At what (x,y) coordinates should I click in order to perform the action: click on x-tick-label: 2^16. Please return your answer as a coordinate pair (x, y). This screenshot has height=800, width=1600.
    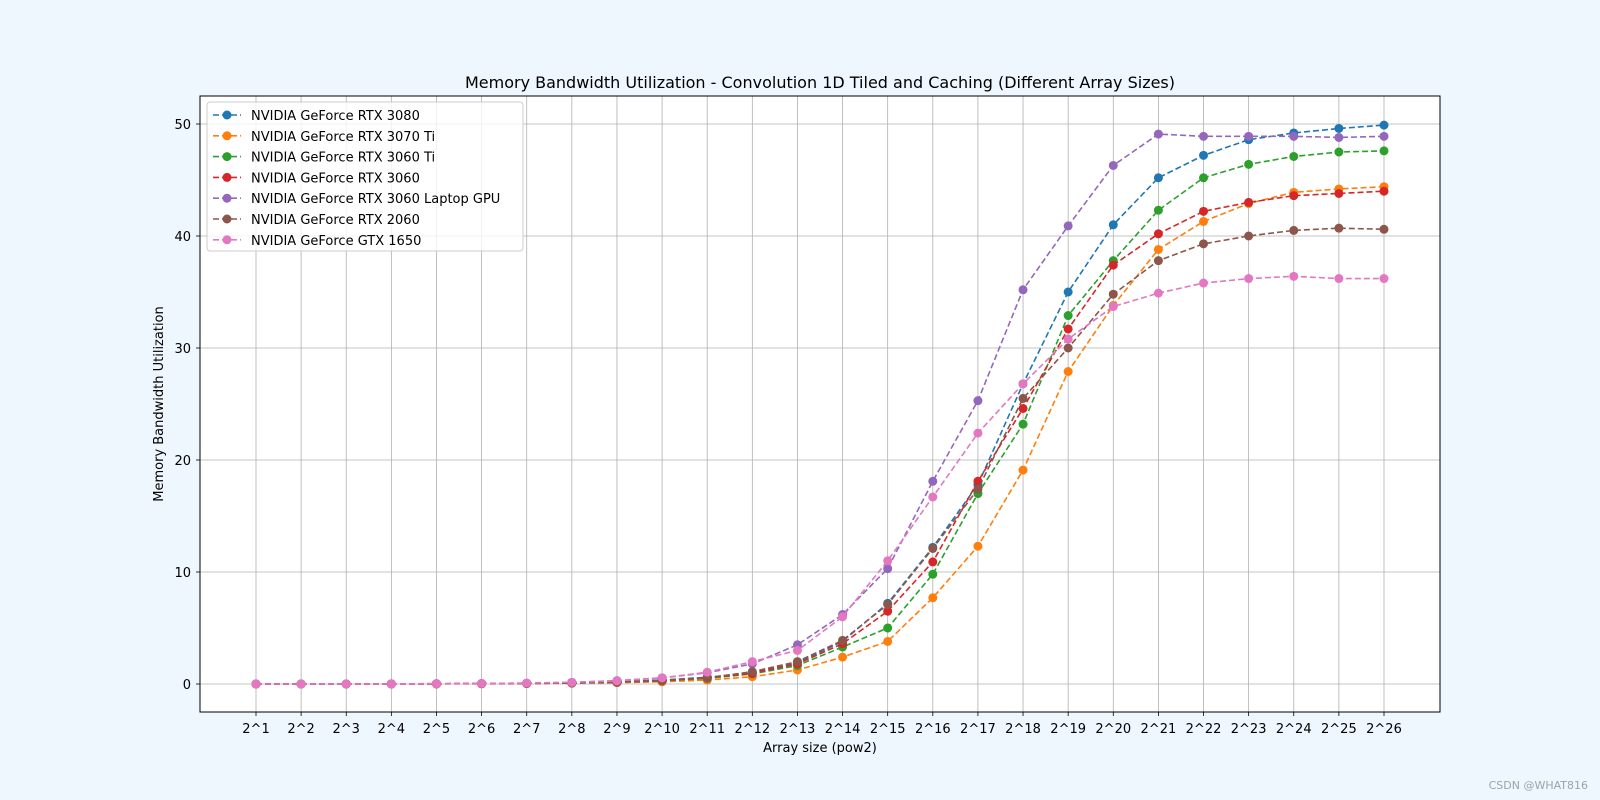
    Looking at the image, I should click on (933, 729).